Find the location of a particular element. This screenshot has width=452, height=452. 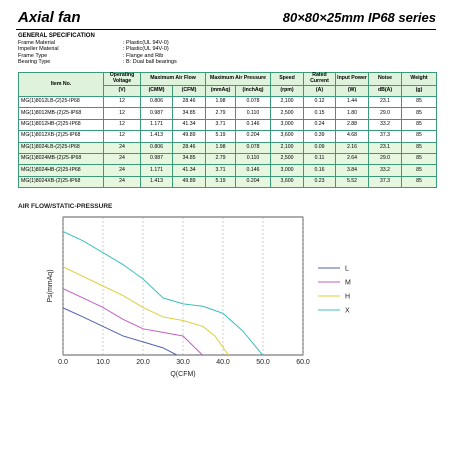

header-cell: Maximum Air Pressure is located at coordinates (238, 79).